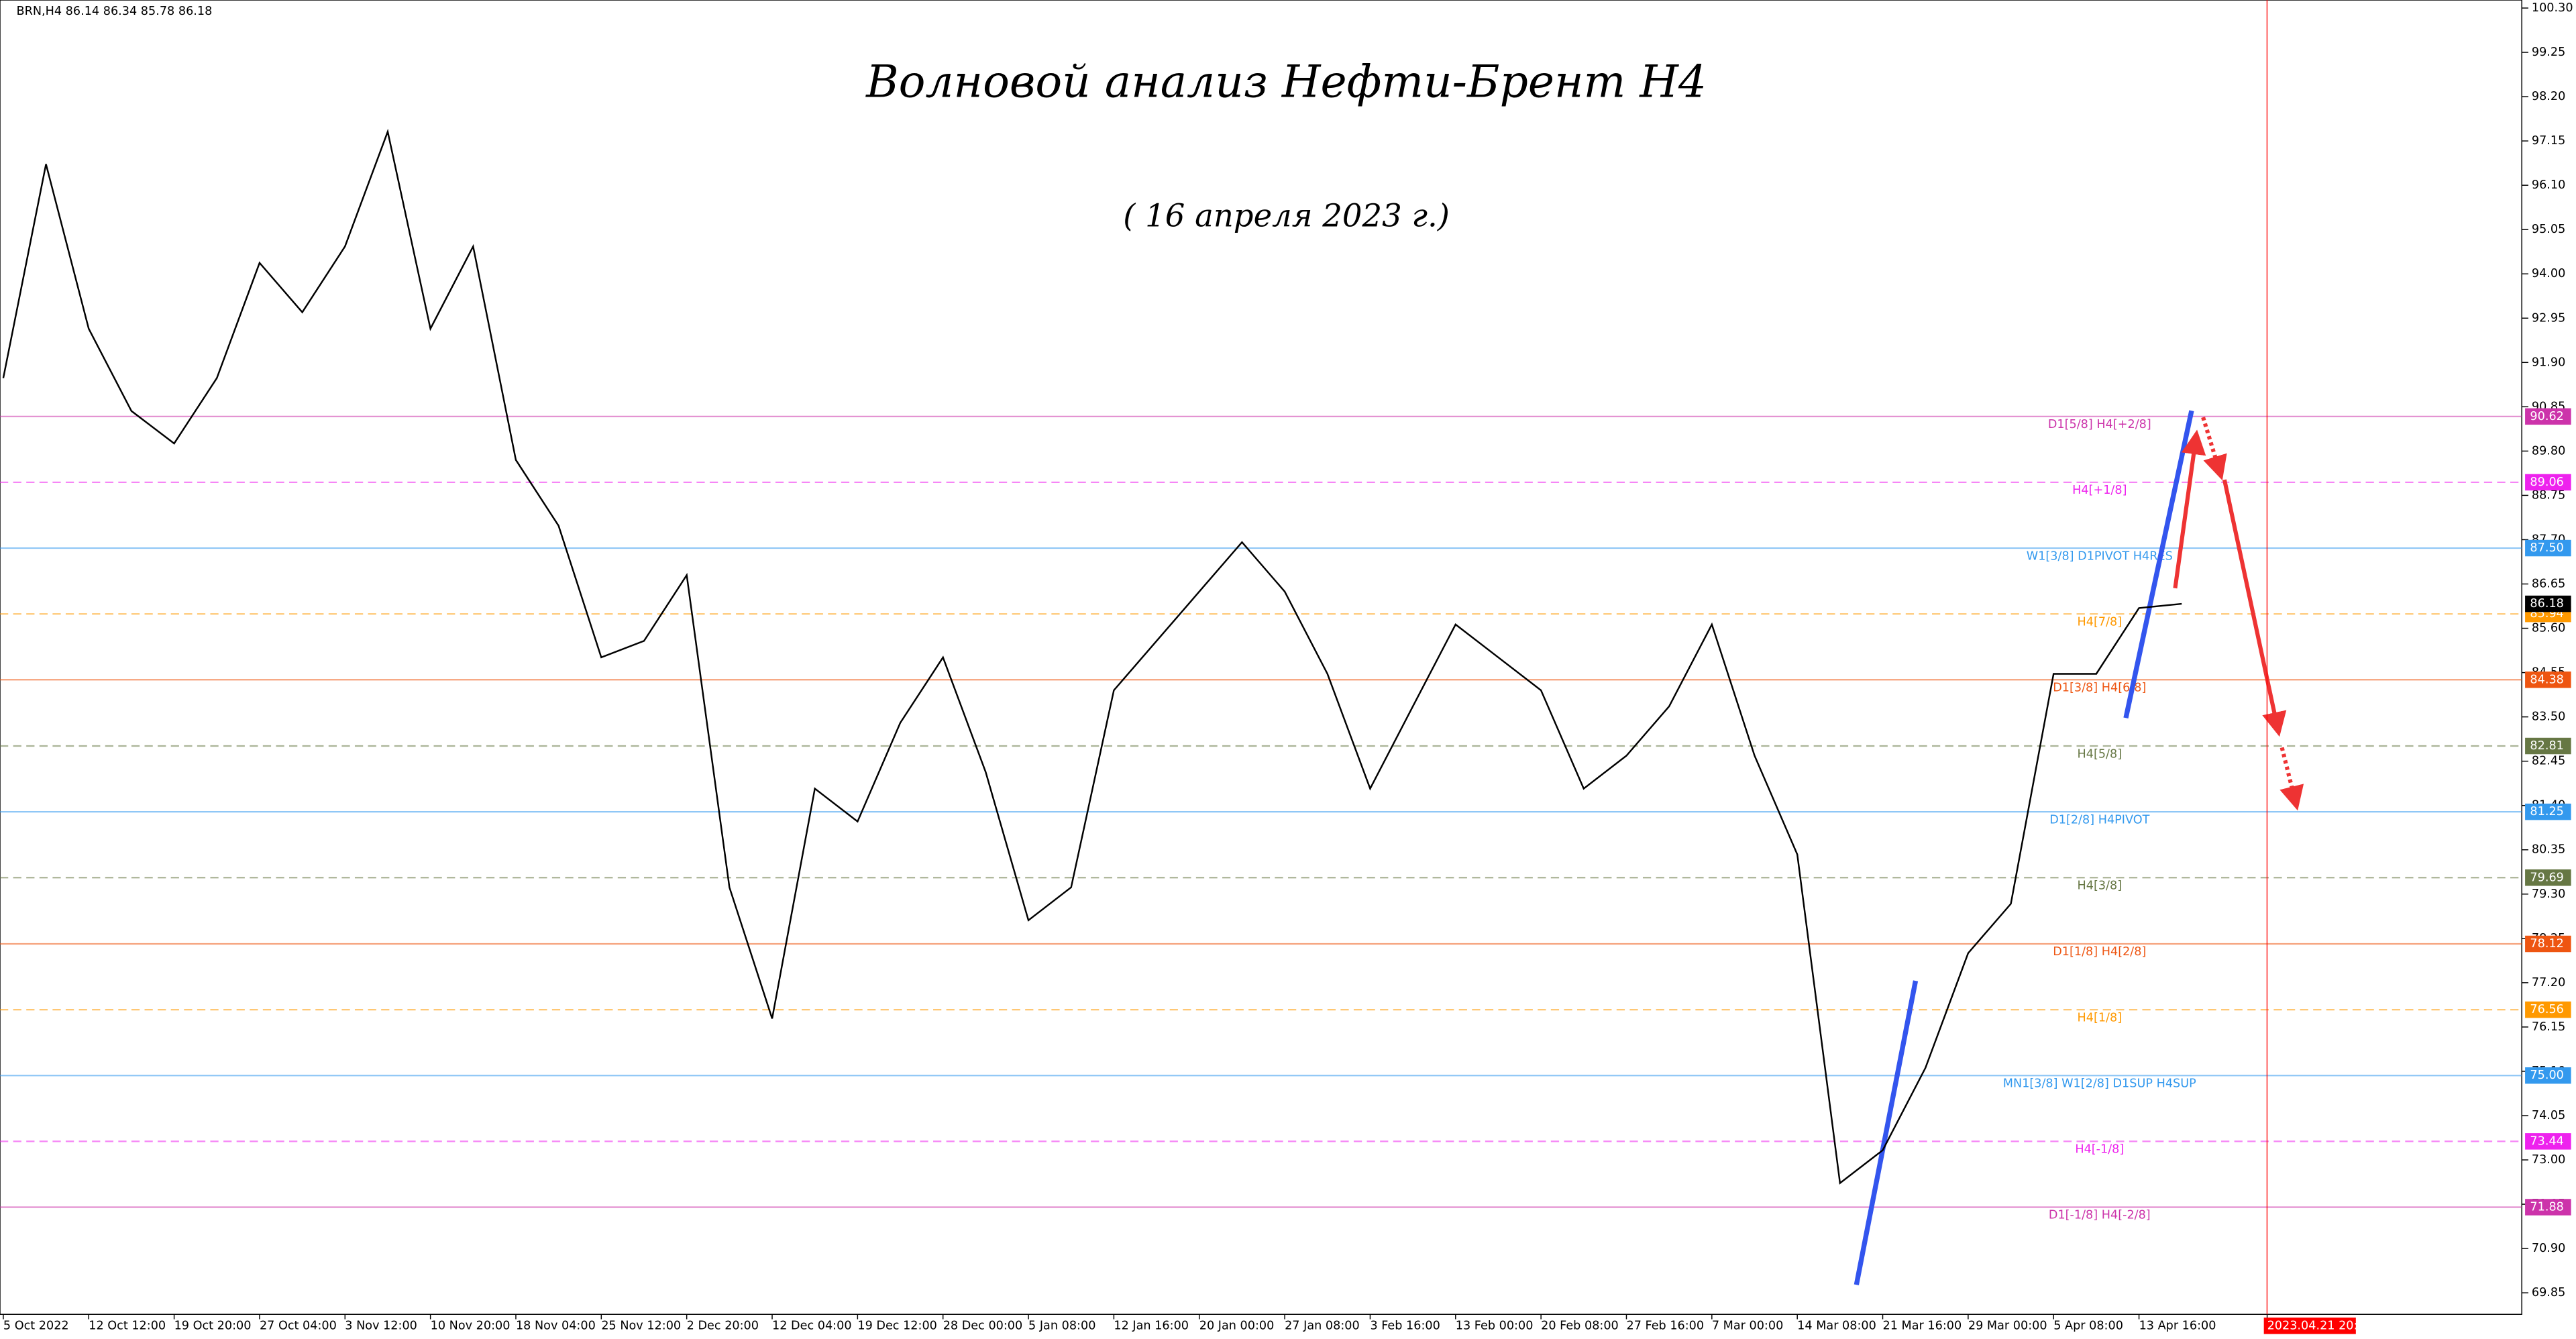 The height and width of the screenshot is (1339, 2576). I want to click on y-tick-label: 85.60, so click(2548, 628).